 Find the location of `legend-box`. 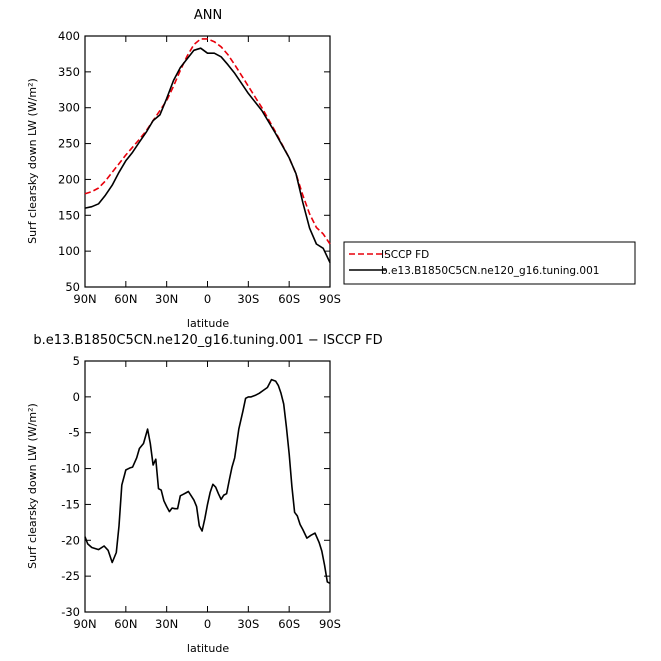

legend-box is located at coordinates (489, 263).